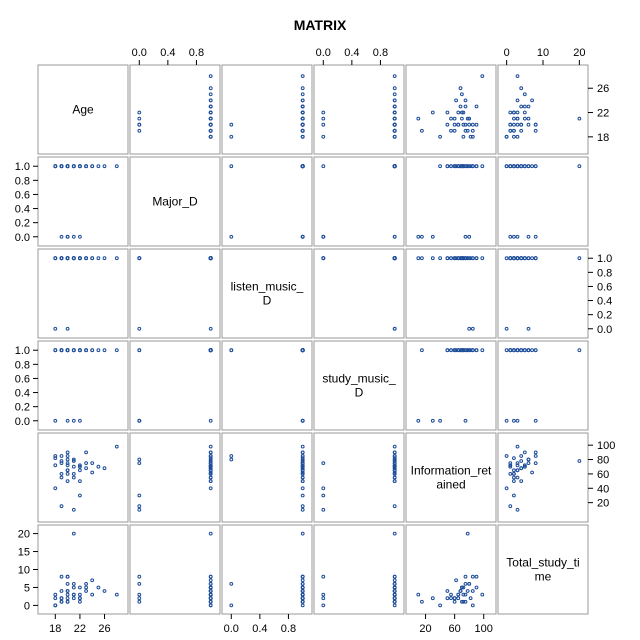 The height and width of the screenshot is (640, 640). What do you see at coordinates (543, 477) in the screenshot?
I see `panel-Information_retained-vs-Total_study_time` at bounding box center [543, 477].